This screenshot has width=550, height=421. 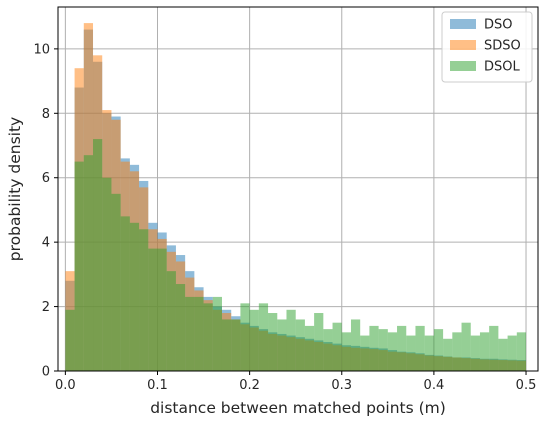 I want to click on x-tick-label: 0.1, so click(x=157, y=385).